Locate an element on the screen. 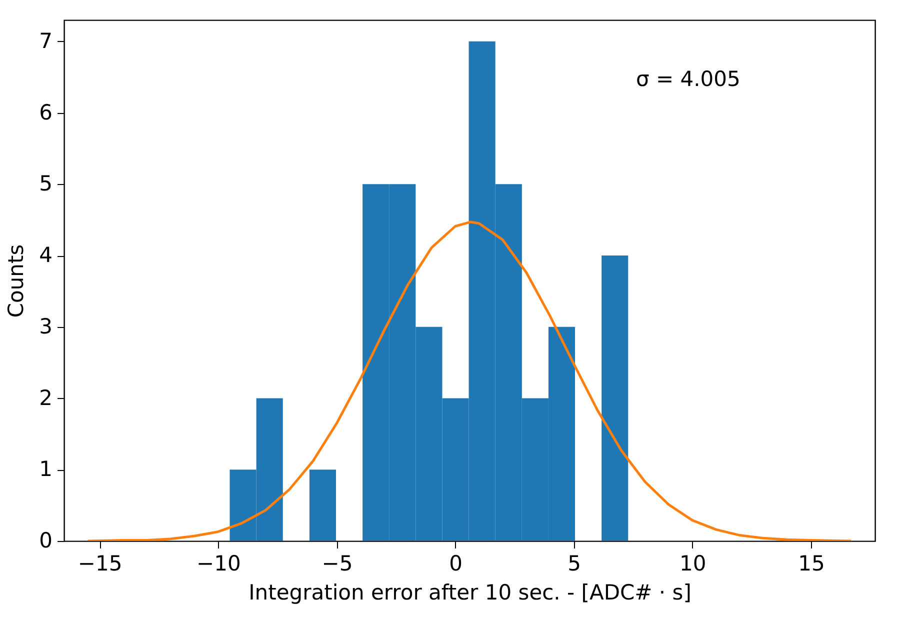 This screenshot has height=619, width=901. x-axis-title: Integration error after 10 sec. - [ADC# · s] is located at coordinates (470, 592).